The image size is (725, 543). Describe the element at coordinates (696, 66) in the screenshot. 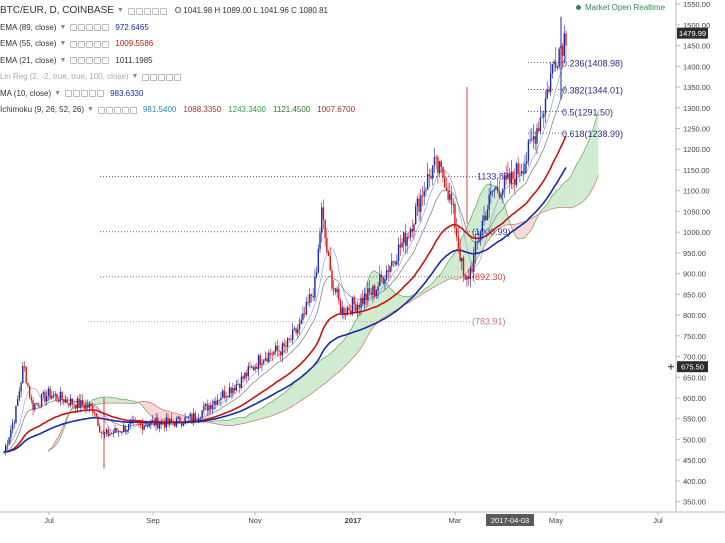

I see `y-tick-label: 1400.00` at that location.